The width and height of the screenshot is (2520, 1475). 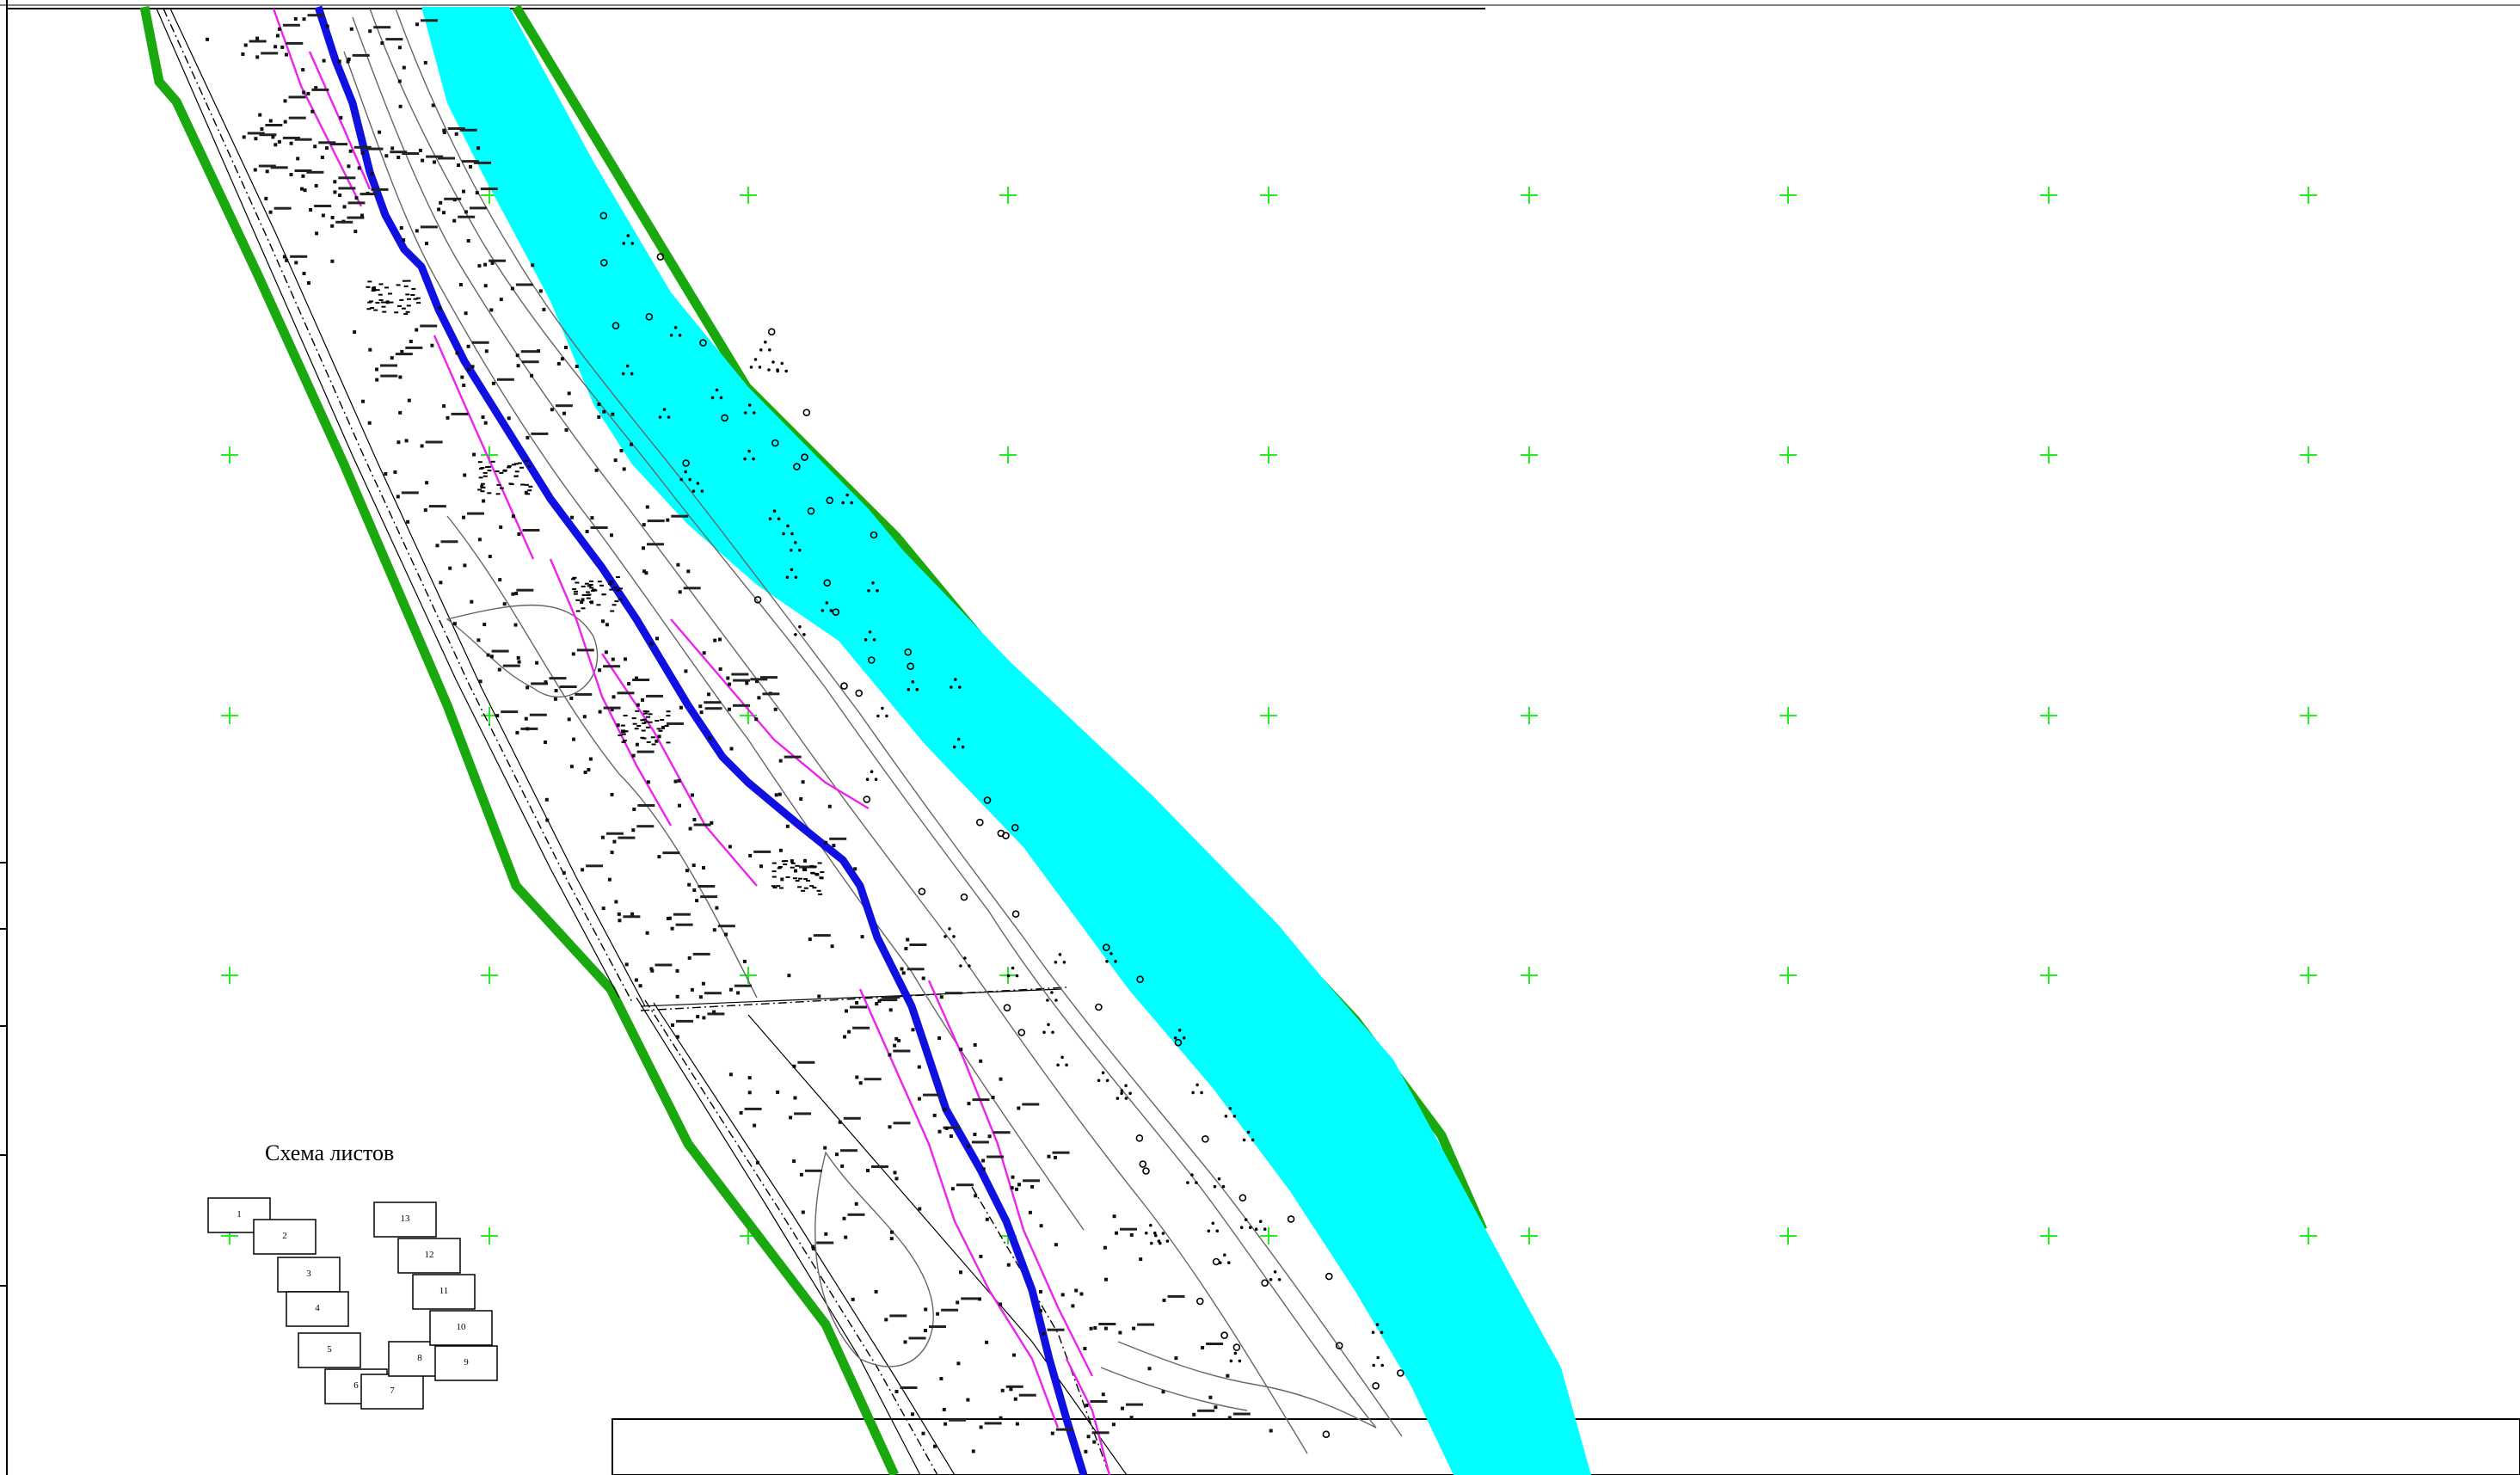 I want to click on sheet-box-11: 11, so click(x=444, y=1292).